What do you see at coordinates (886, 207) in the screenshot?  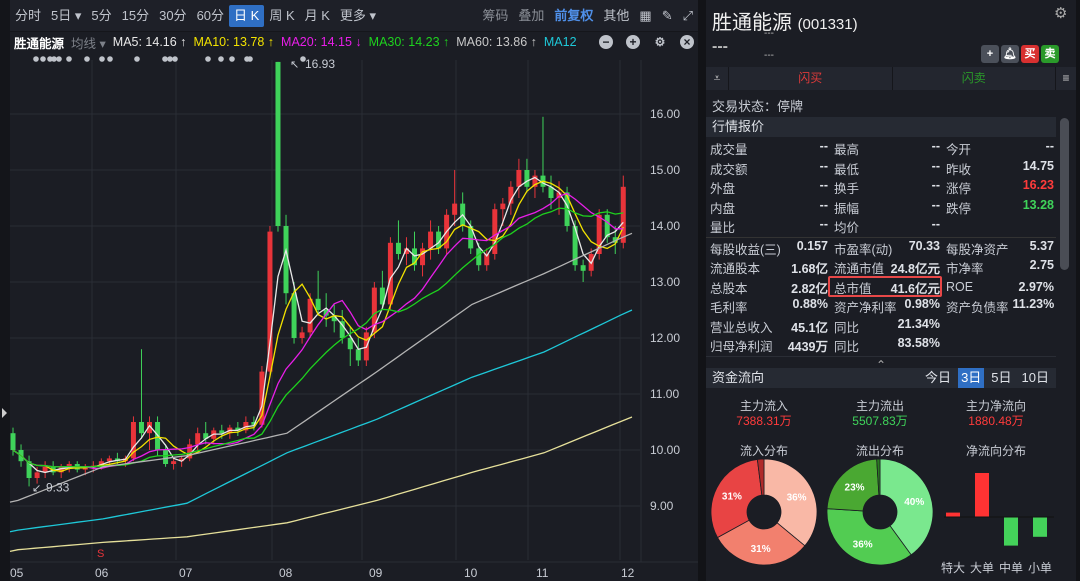 I see `quote-cell: 振幅 --` at bounding box center [886, 207].